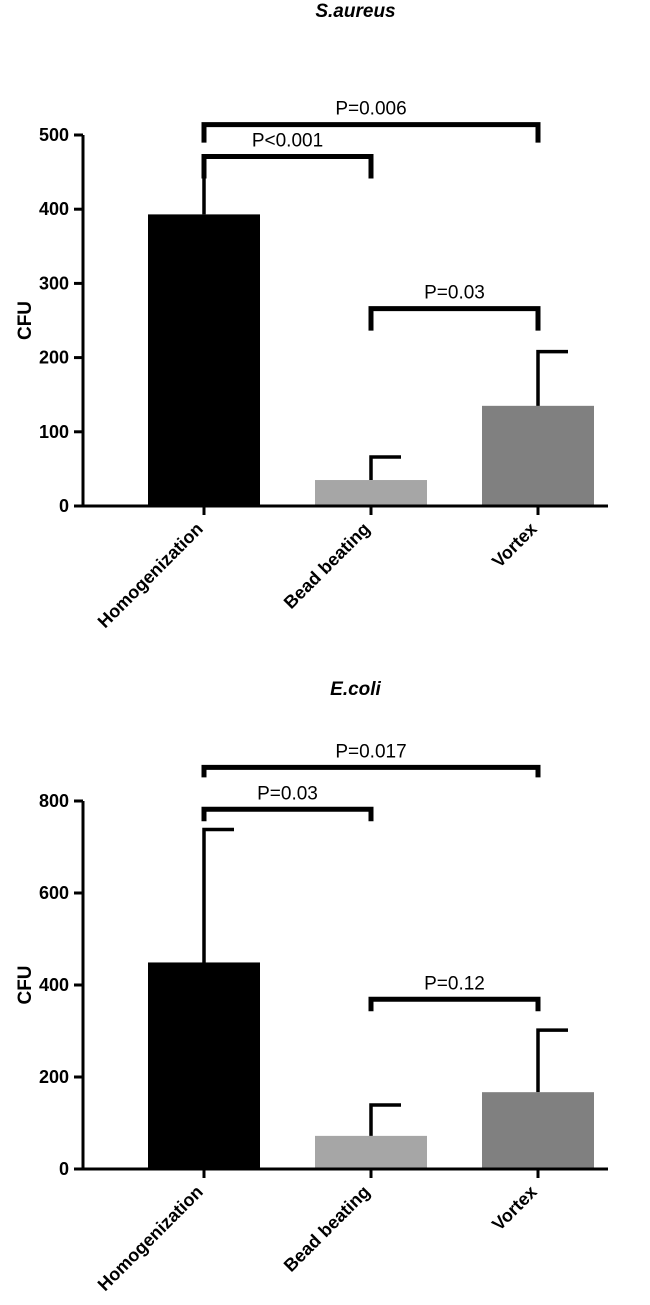 This screenshot has width=650, height=1305. What do you see at coordinates (287, 141) in the screenshot?
I see `p-value-label: P<0.001` at bounding box center [287, 141].